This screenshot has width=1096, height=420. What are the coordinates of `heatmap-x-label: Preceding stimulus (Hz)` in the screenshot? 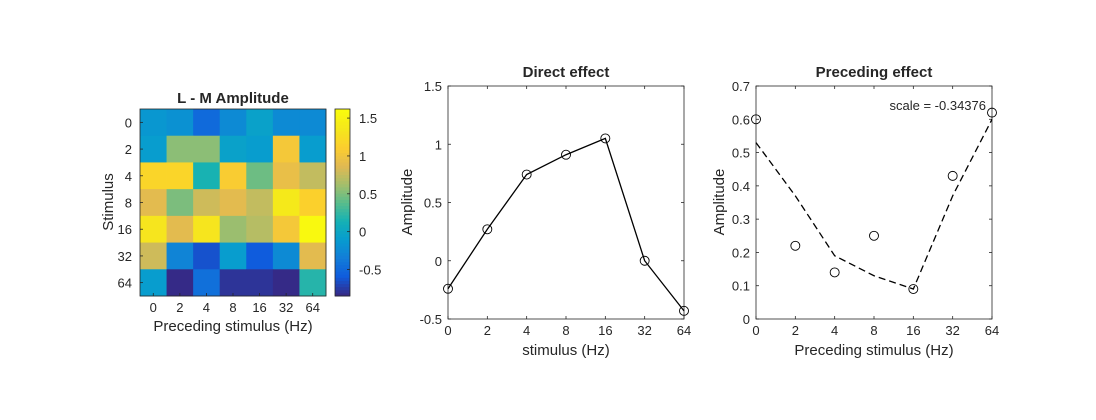 It's located at (232, 326).